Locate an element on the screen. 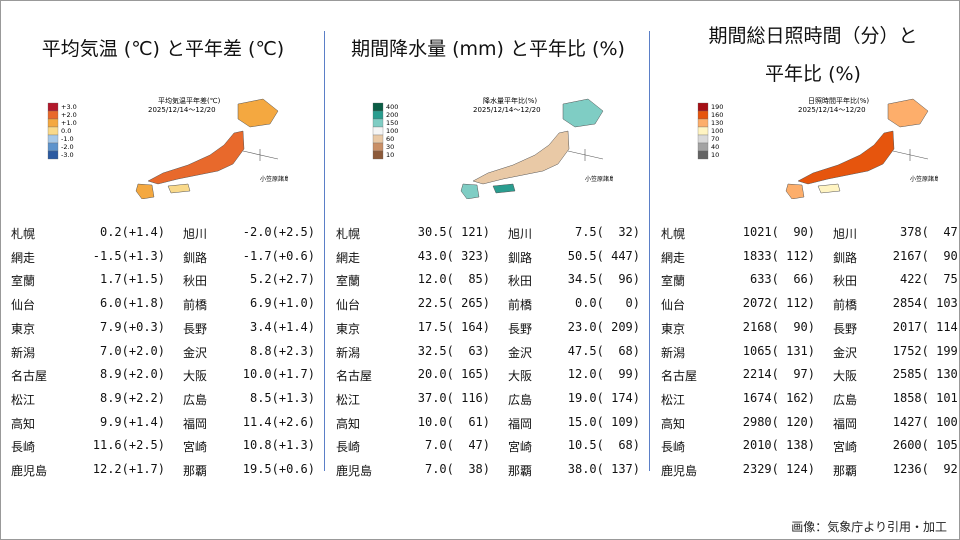  city-value: 2329( 124) is located at coordinates (778, 469).